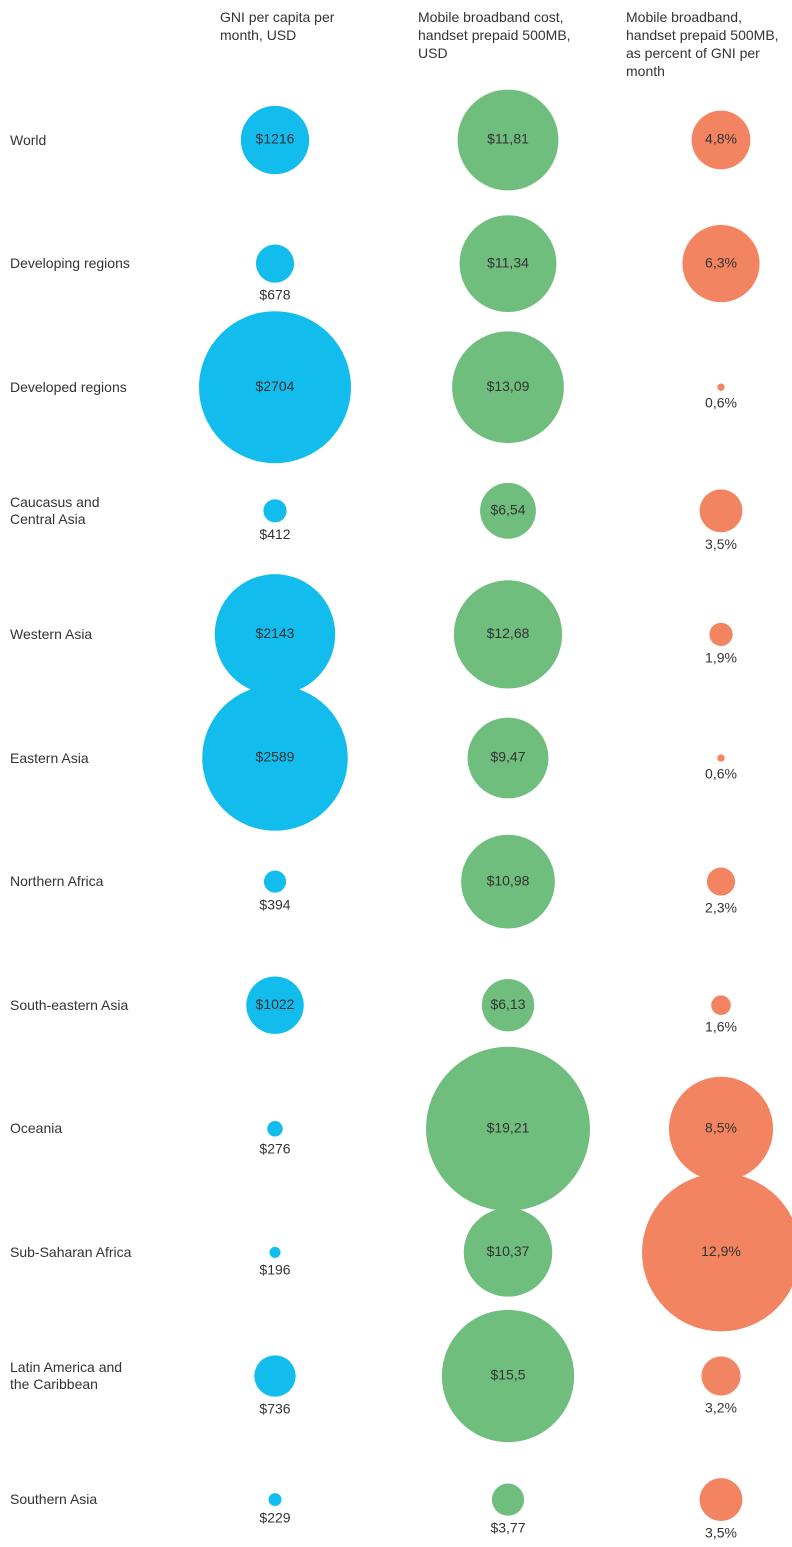 The image size is (792, 1547). Describe the element at coordinates (51, 633) in the screenshot. I see `row-label-text: Western Asia` at that location.